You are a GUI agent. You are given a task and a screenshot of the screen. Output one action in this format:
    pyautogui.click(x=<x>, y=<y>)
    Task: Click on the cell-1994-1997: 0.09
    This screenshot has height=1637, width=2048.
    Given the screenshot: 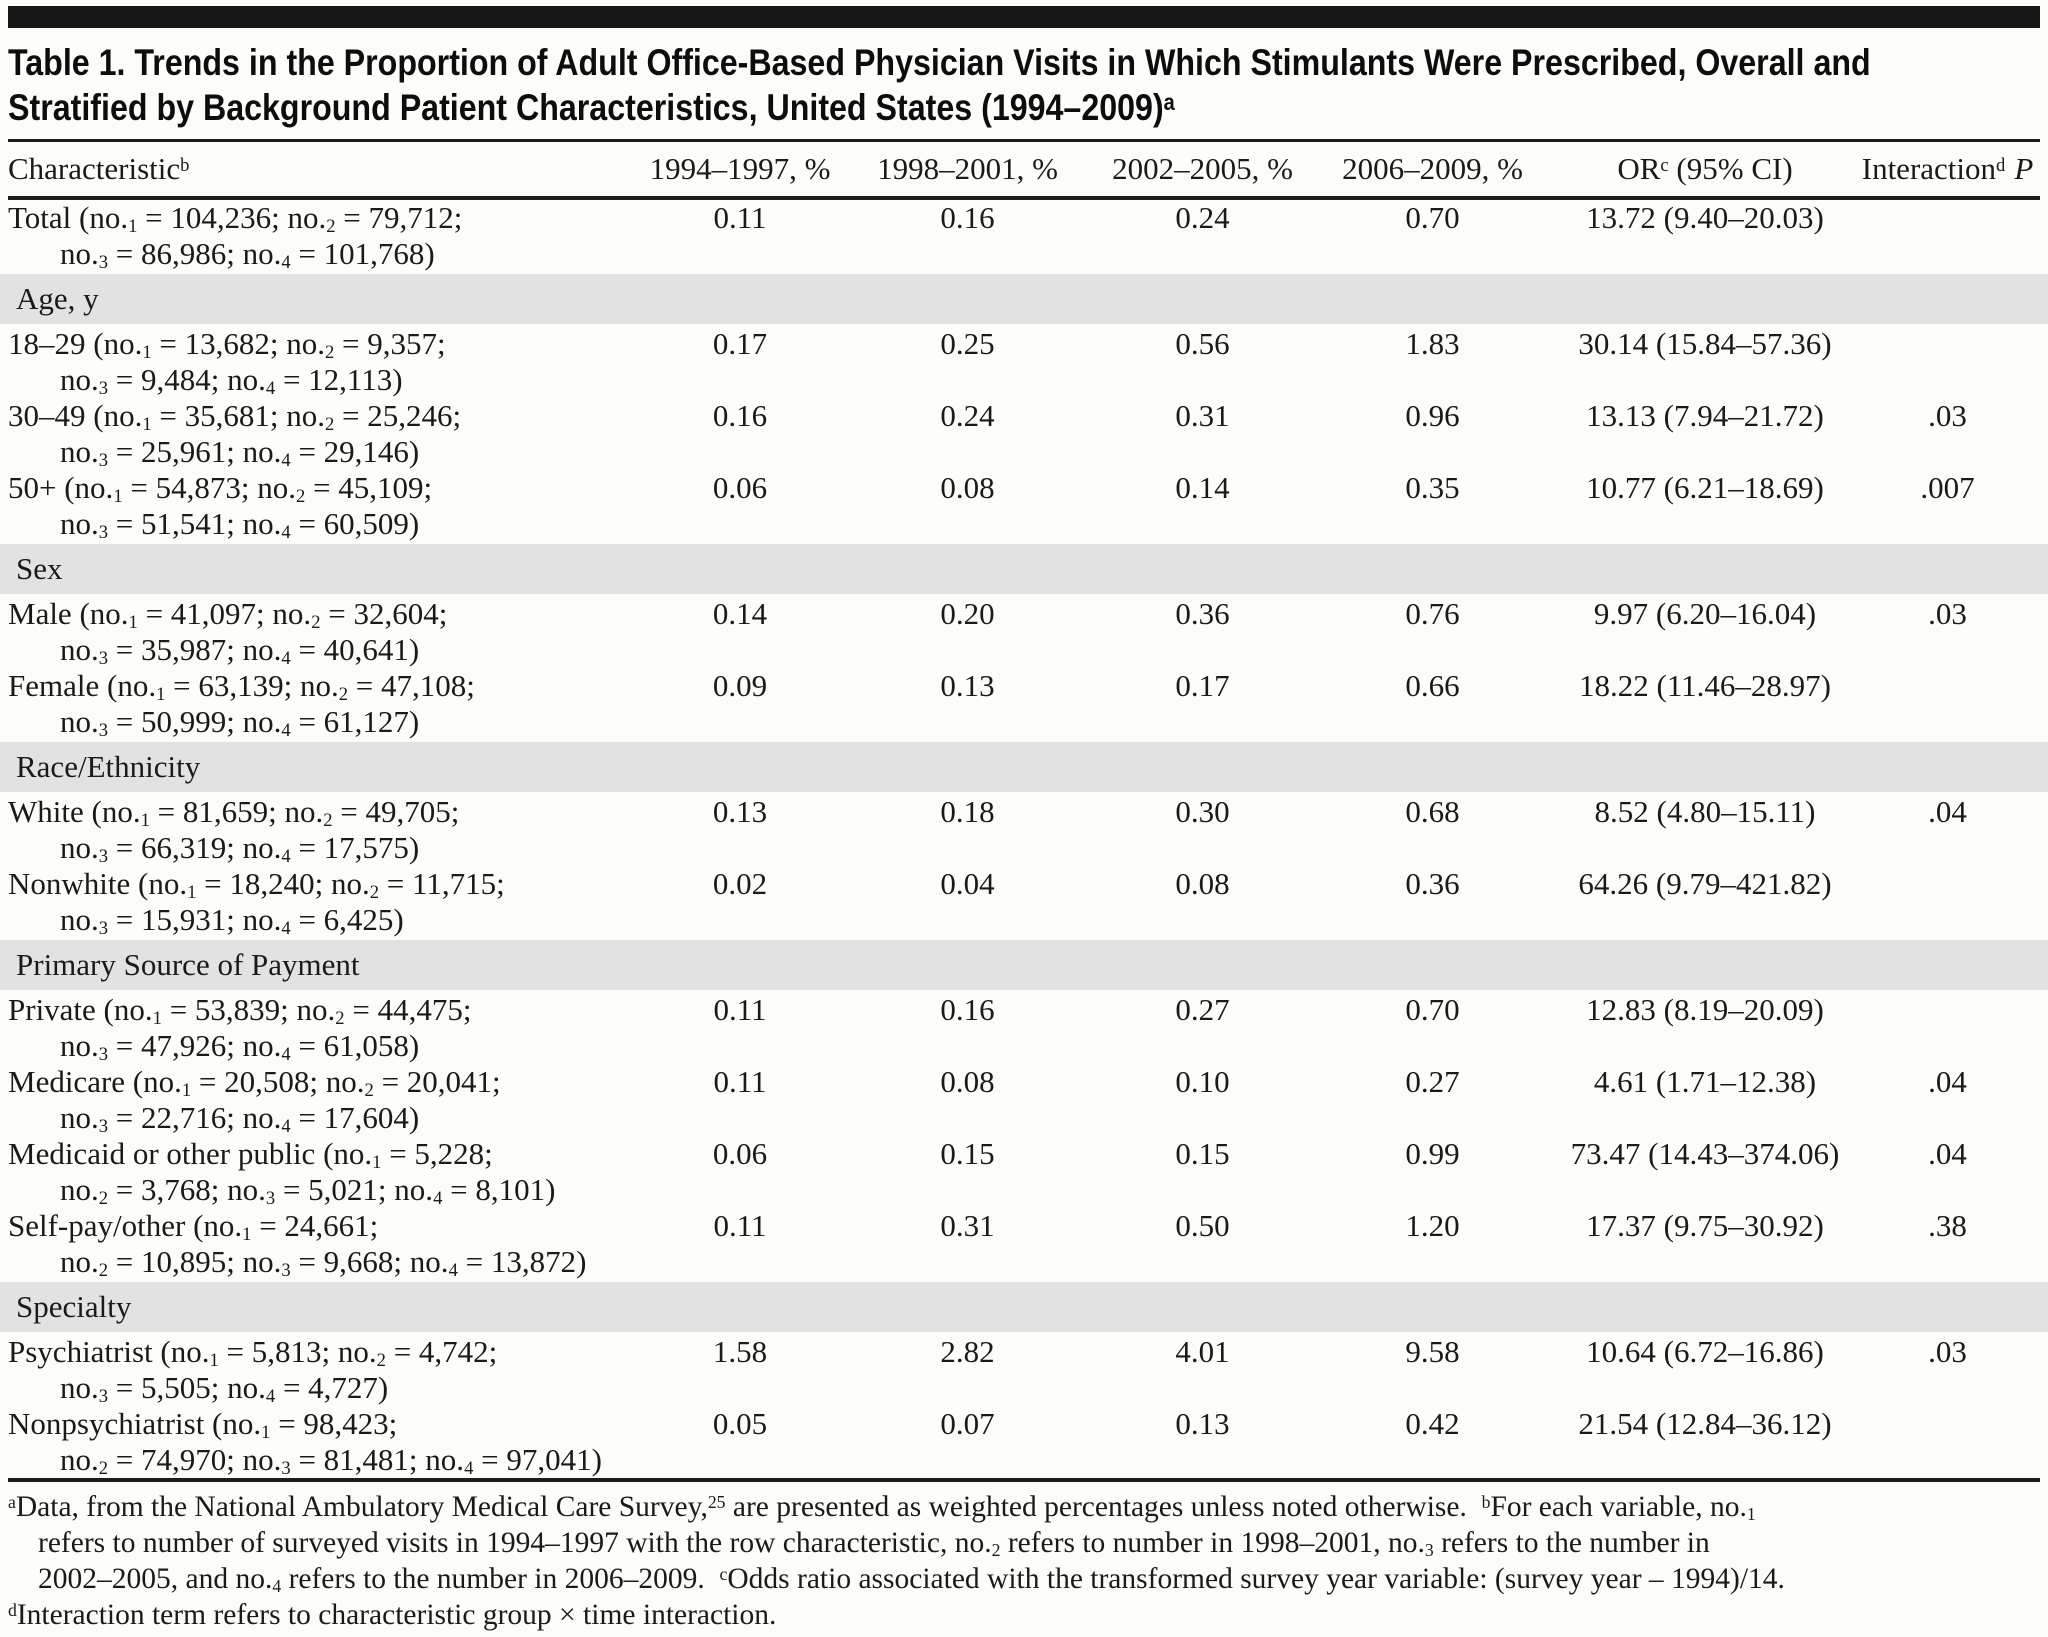 What is the action you would take?
    pyautogui.click(x=740, y=685)
    